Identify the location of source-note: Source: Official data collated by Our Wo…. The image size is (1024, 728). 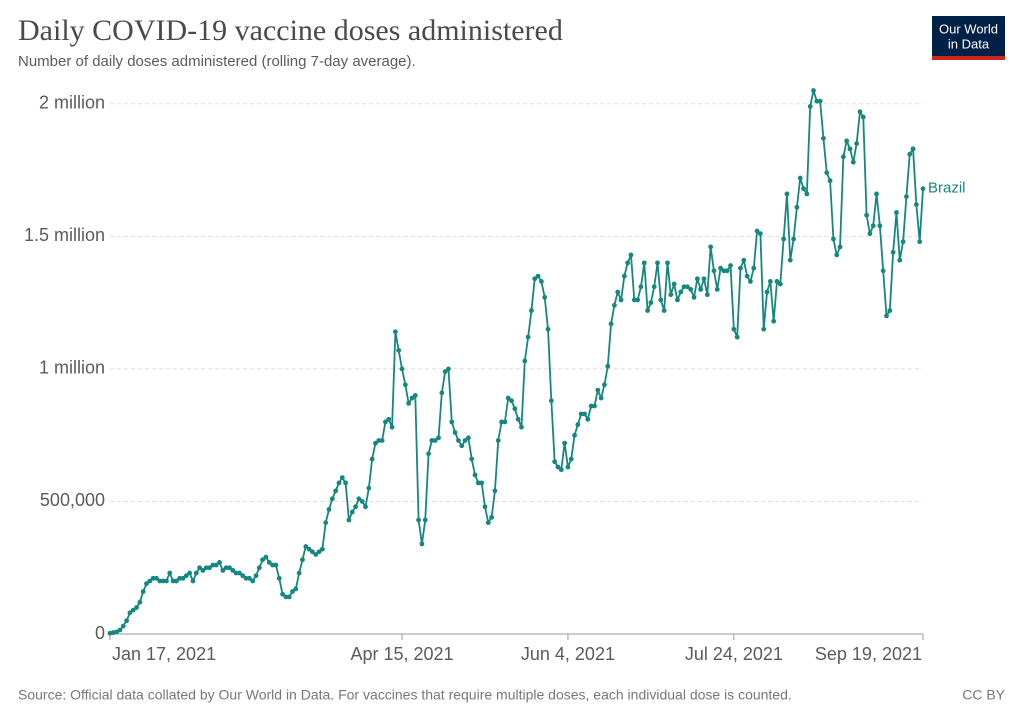
(405, 695).